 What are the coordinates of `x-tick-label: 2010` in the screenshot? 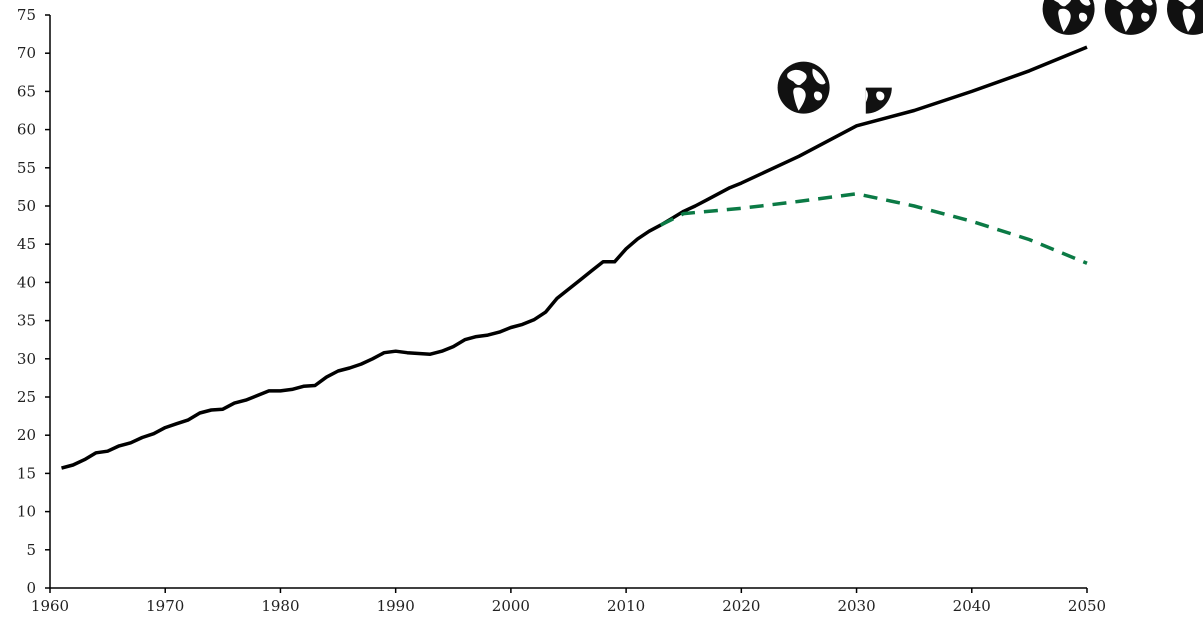 It's located at (626, 606).